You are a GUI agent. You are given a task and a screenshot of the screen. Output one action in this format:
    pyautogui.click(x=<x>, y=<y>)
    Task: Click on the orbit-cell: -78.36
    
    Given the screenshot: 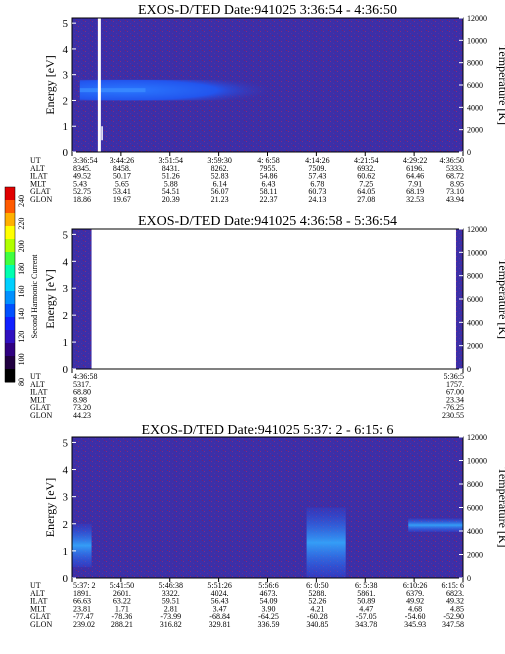 What is the action you would take?
    pyautogui.click(x=122, y=616)
    